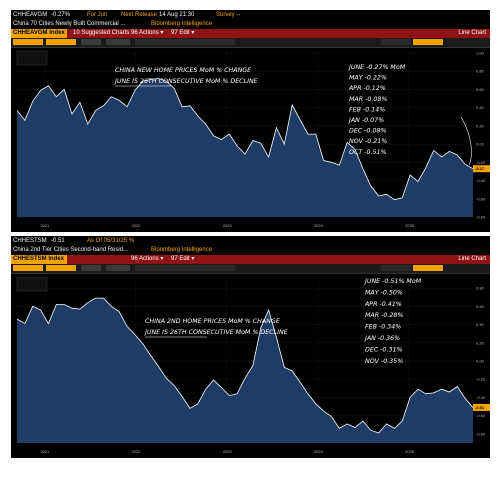 The image size is (500, 483). What do you see at coordinates (384, 292) in the screenshot?
I see `annotation-list-item: MAY -0.50%` at bounding box center [384, 292].